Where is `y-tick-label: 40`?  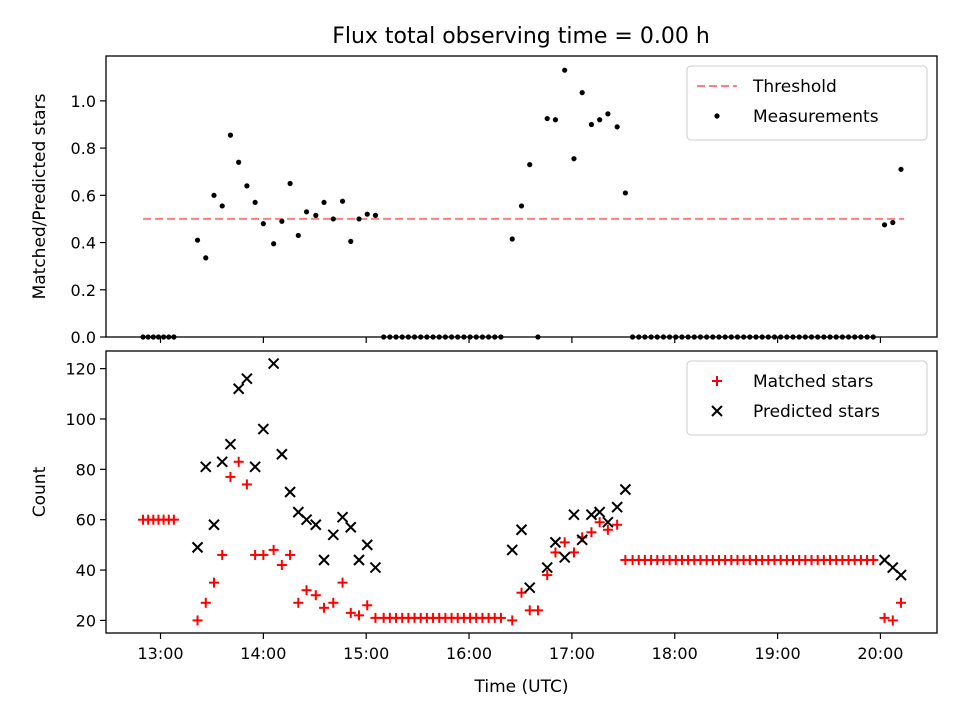
y-tick-label: 40 is located at coordinates (86, 570).